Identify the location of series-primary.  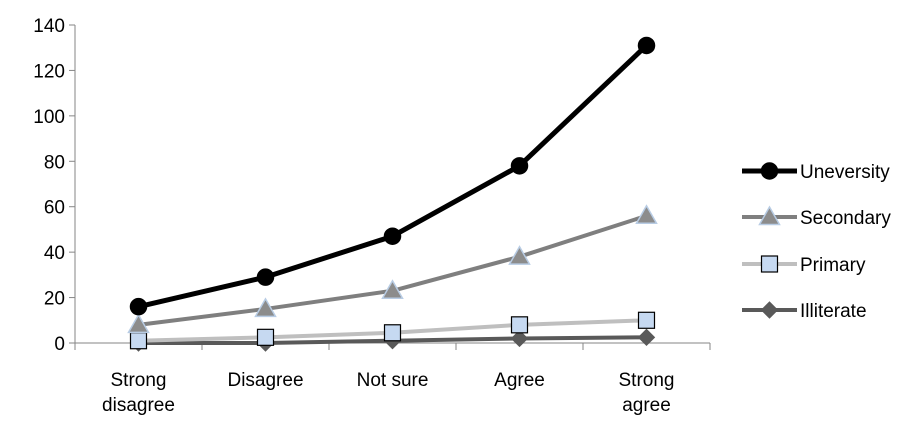
(392, 330).